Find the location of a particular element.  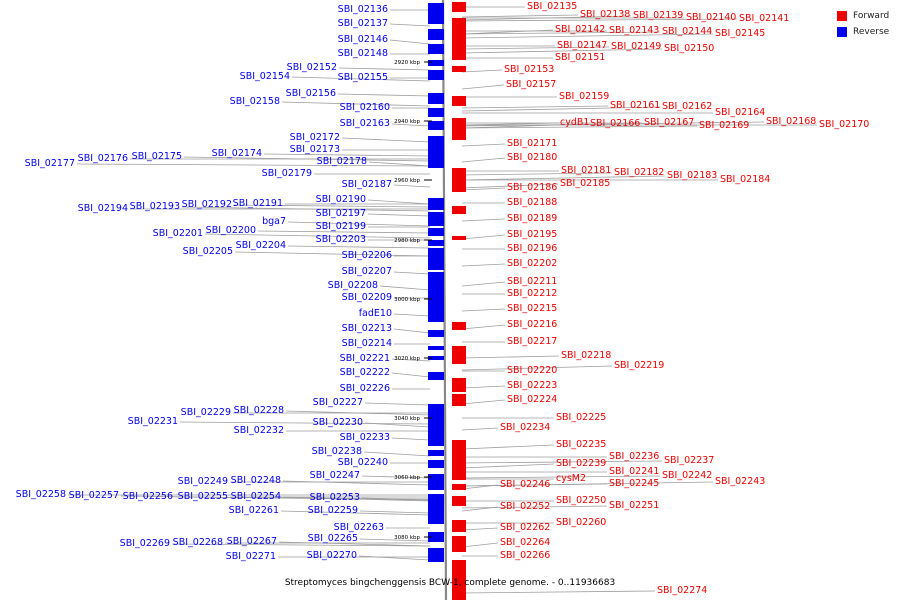

reverse-gene-label: SBI_02257 is located at coordinates (94, 495).